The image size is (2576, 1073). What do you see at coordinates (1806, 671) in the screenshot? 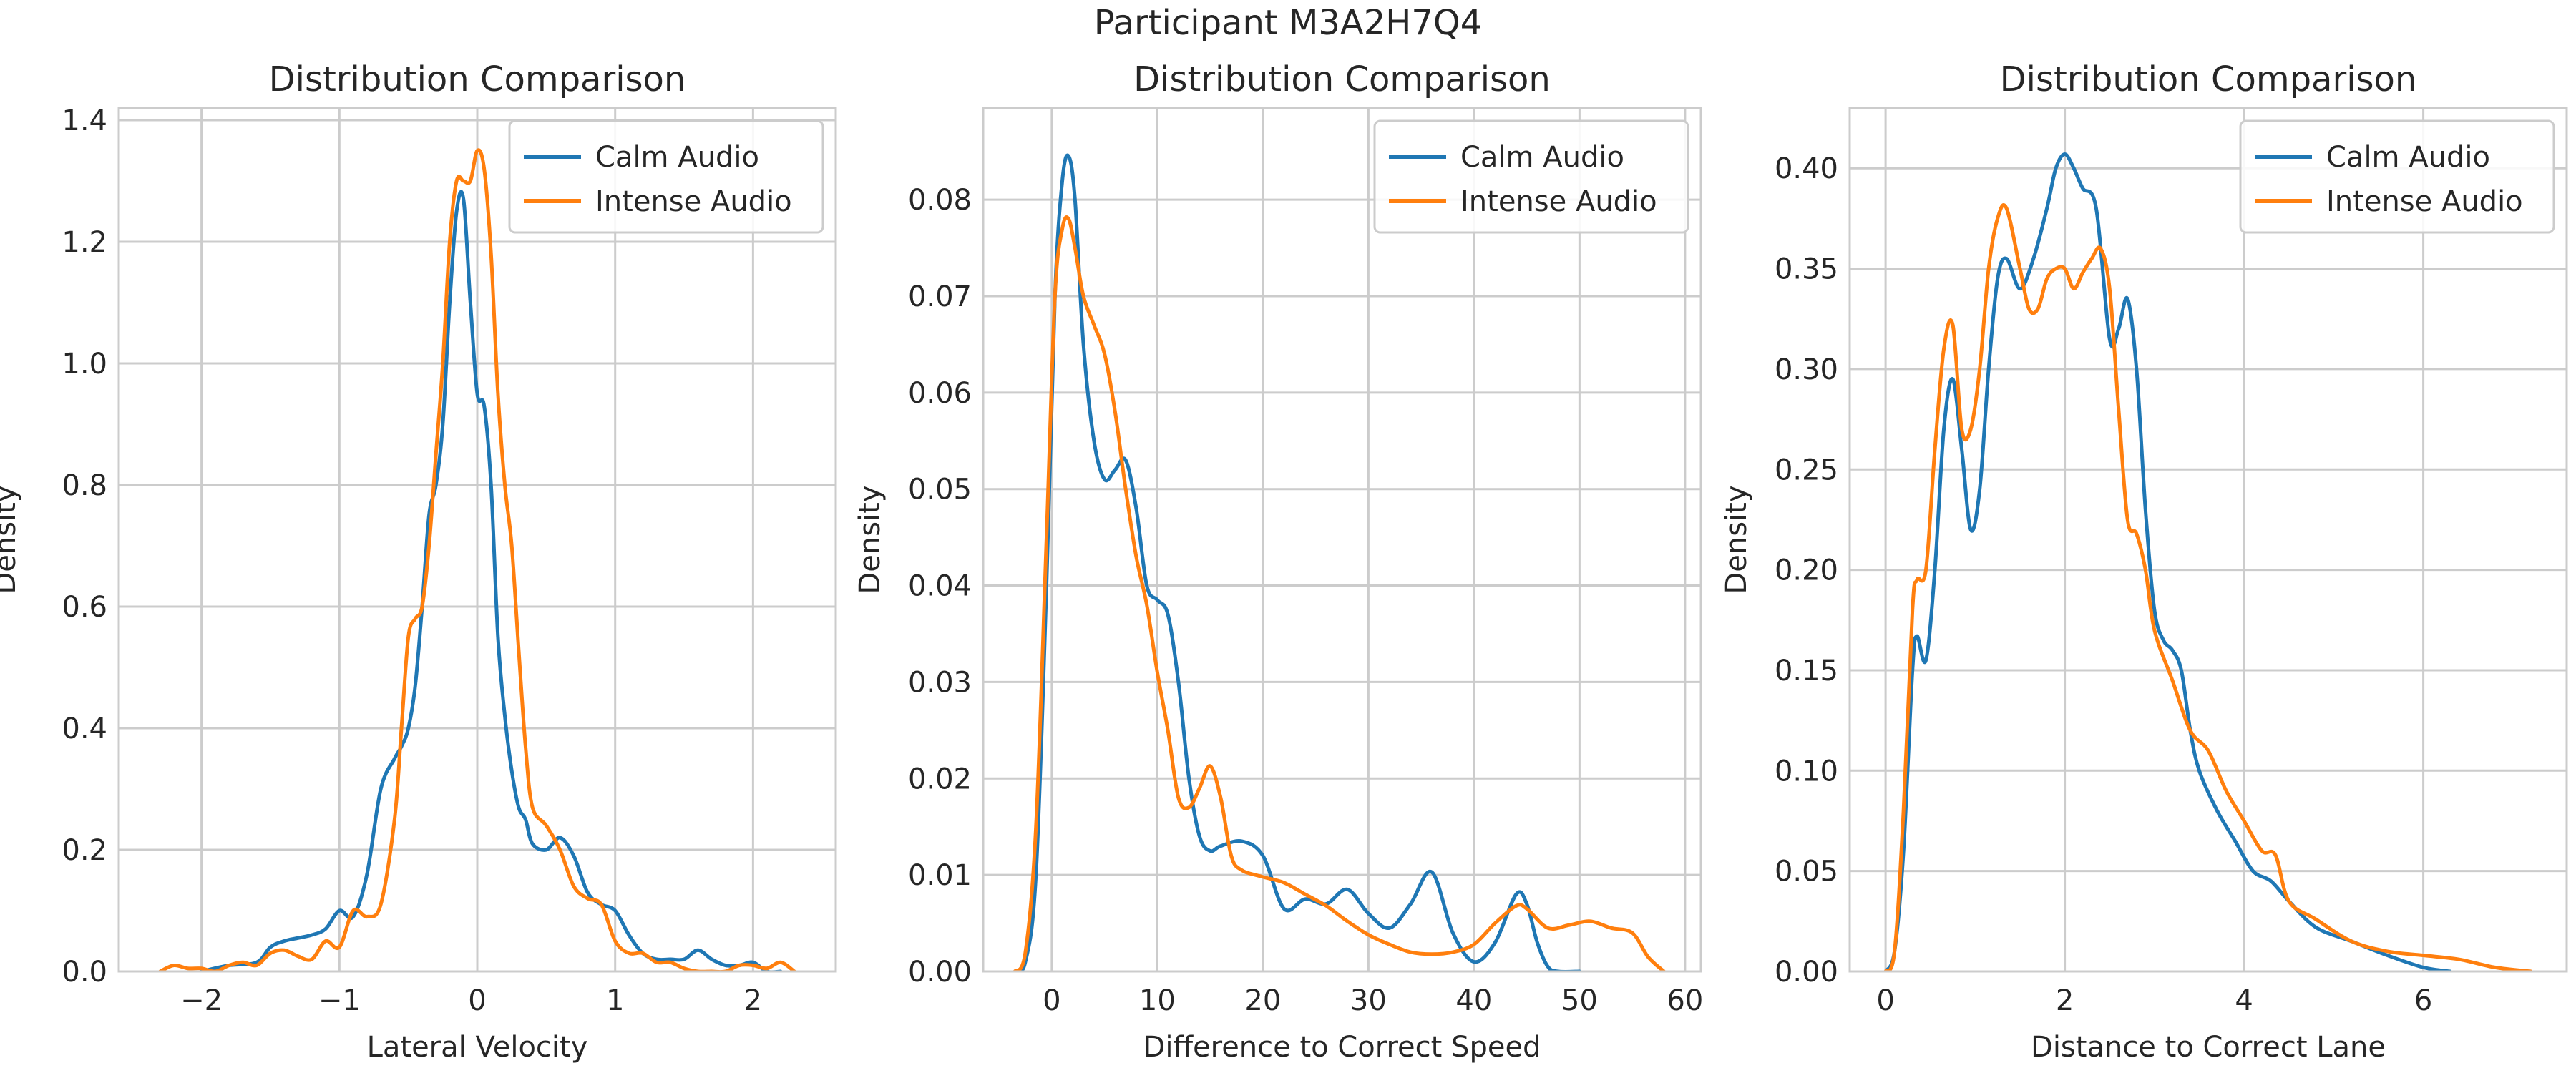
I see `y-tick-label: 0.15` at bounding box center [1806, 671].